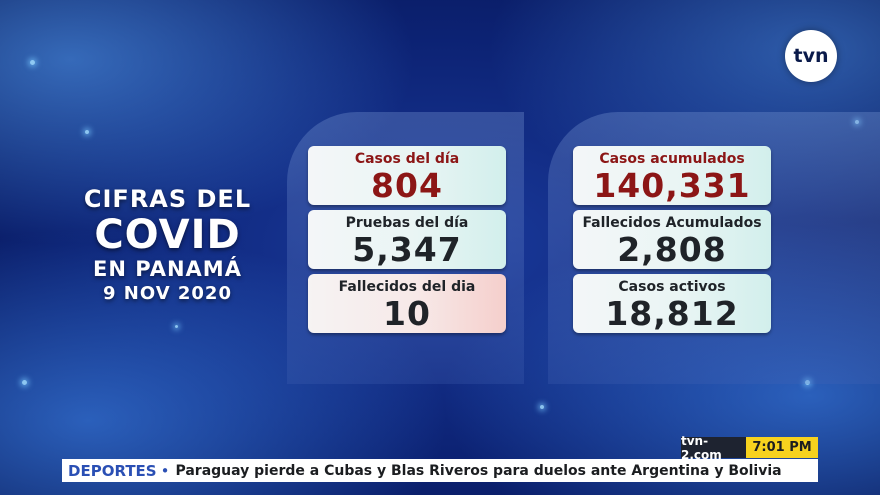  Describe the element at coordinates (672, 287) in the screenshot. I see `card-label: Casos activos` at that location.